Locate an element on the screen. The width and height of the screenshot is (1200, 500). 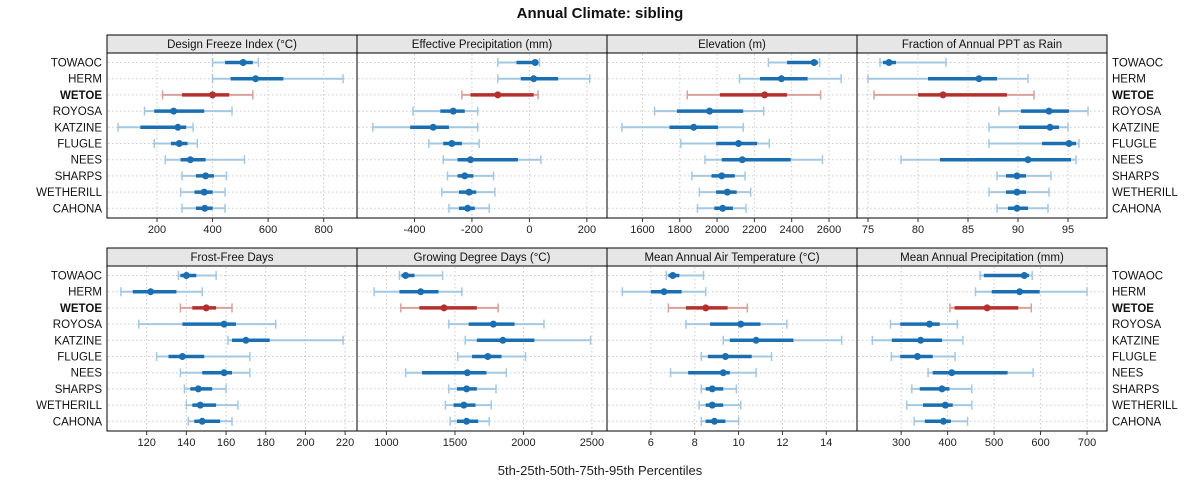
x-tick-label: 160 is located at coordinates (226, 443).